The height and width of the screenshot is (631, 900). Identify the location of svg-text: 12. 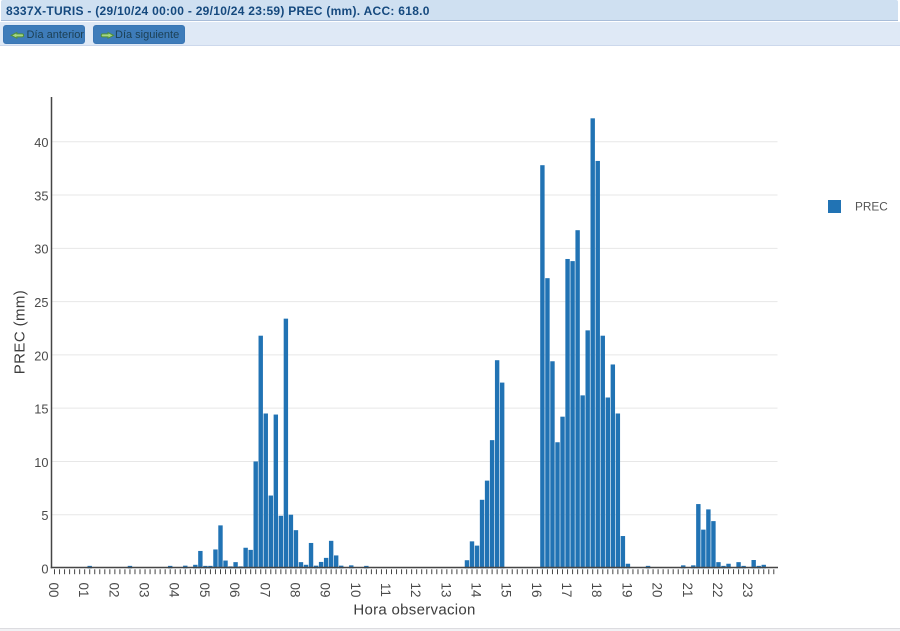
(415, 590).